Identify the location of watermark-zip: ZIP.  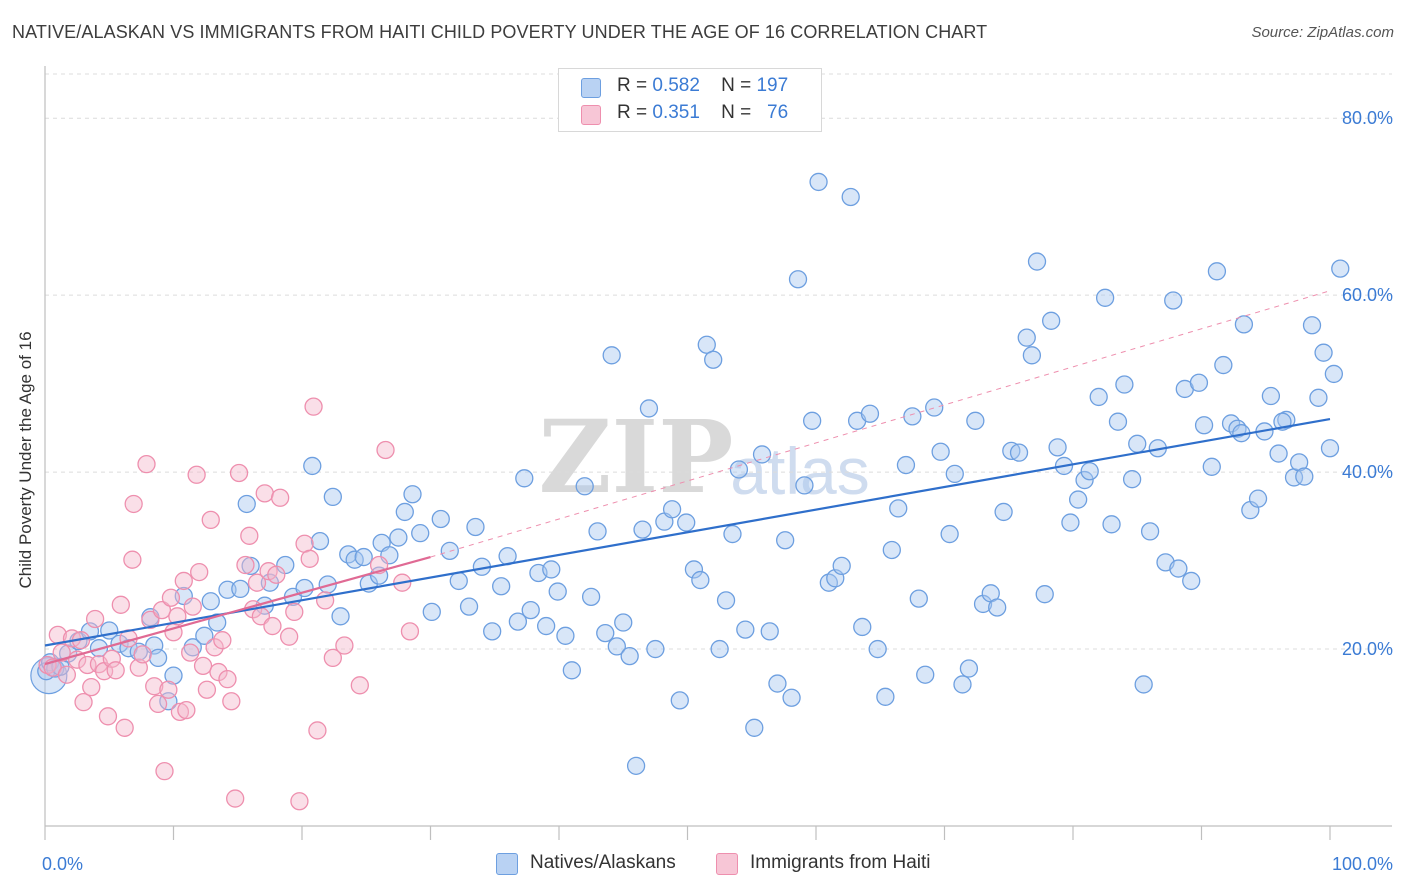
(636, 457).